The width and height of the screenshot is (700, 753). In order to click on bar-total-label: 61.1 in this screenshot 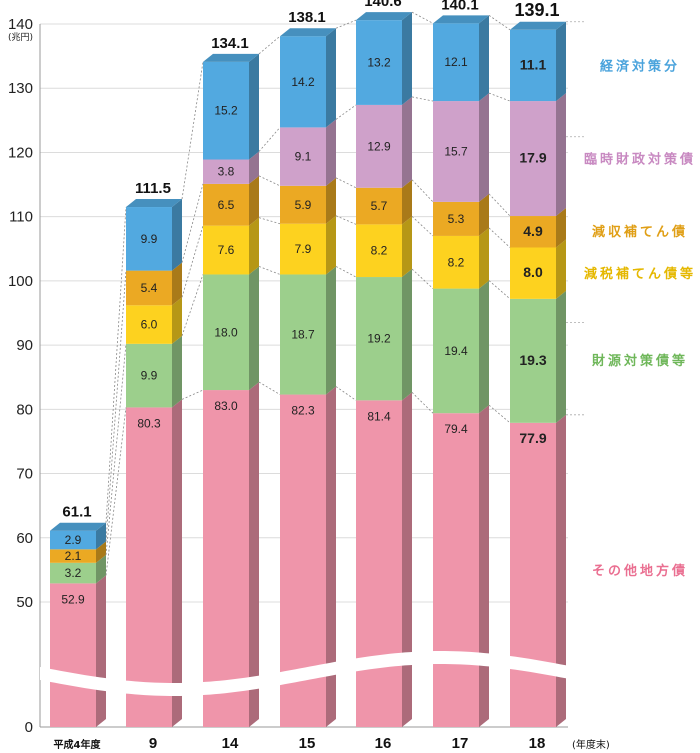, I will do `click(76, 512)`.